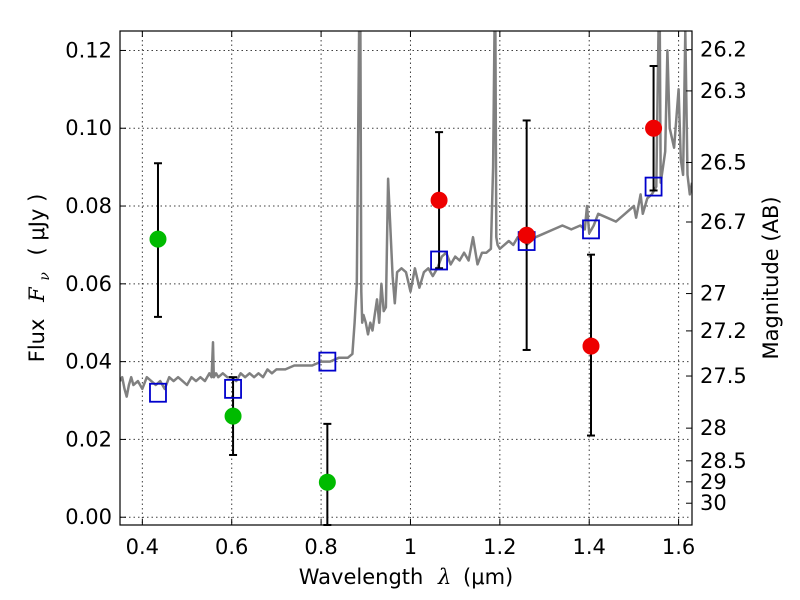 The width and height of the screenshot is (800, 600). I want to click on x-axis-label: Wavelength λ (μm), so click(406, 577).